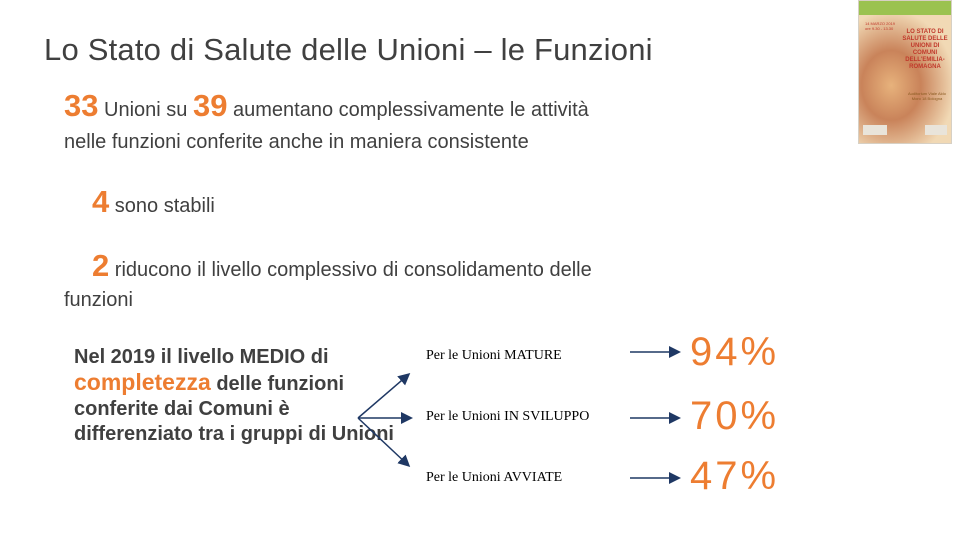 The width and height of the screenshot is (960, 540). What do you see at coordinates (384, 442) in the screenshot?
I see `branch-arrow-down` at bounding box center [384, 442].